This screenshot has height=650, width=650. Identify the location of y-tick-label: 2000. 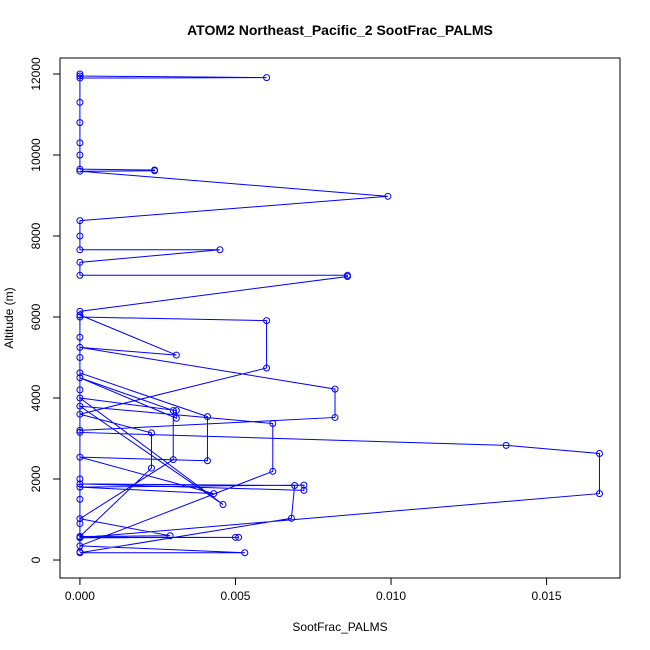
(36, 478).